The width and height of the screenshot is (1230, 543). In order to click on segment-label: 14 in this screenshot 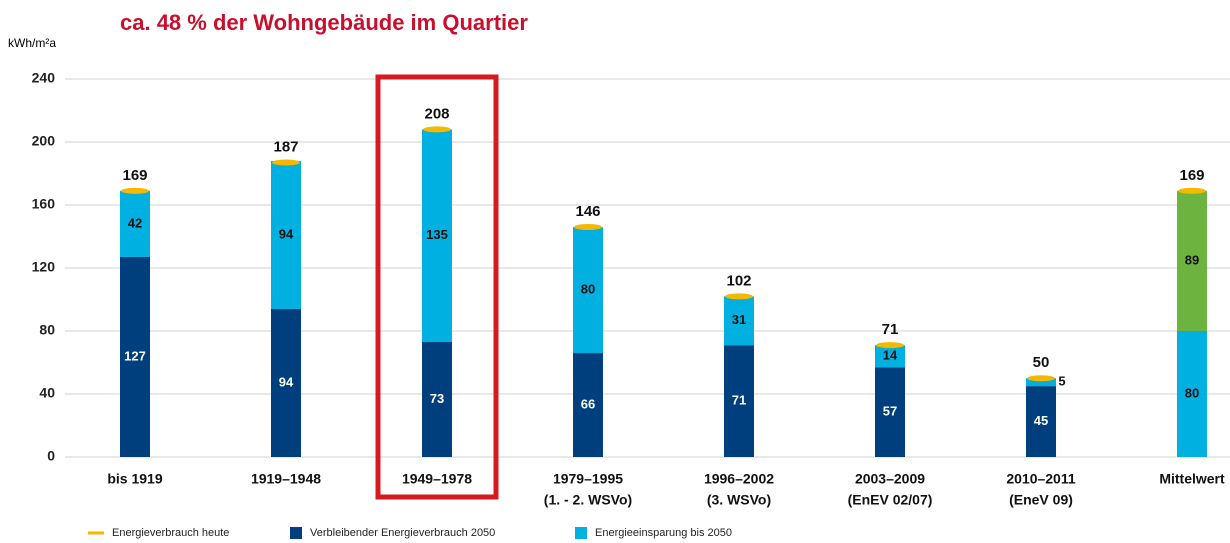, I will do `click(890, 355)`.